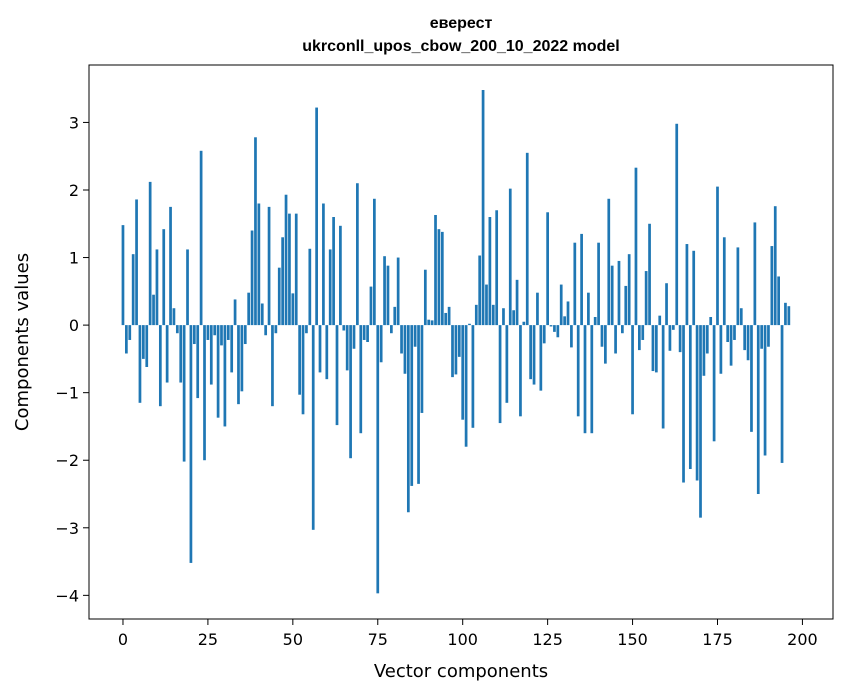  What do you see at coordinates (547, 639) in the screenshot?
I see `x-tick-label: 125` at bounding box center [547, 639].